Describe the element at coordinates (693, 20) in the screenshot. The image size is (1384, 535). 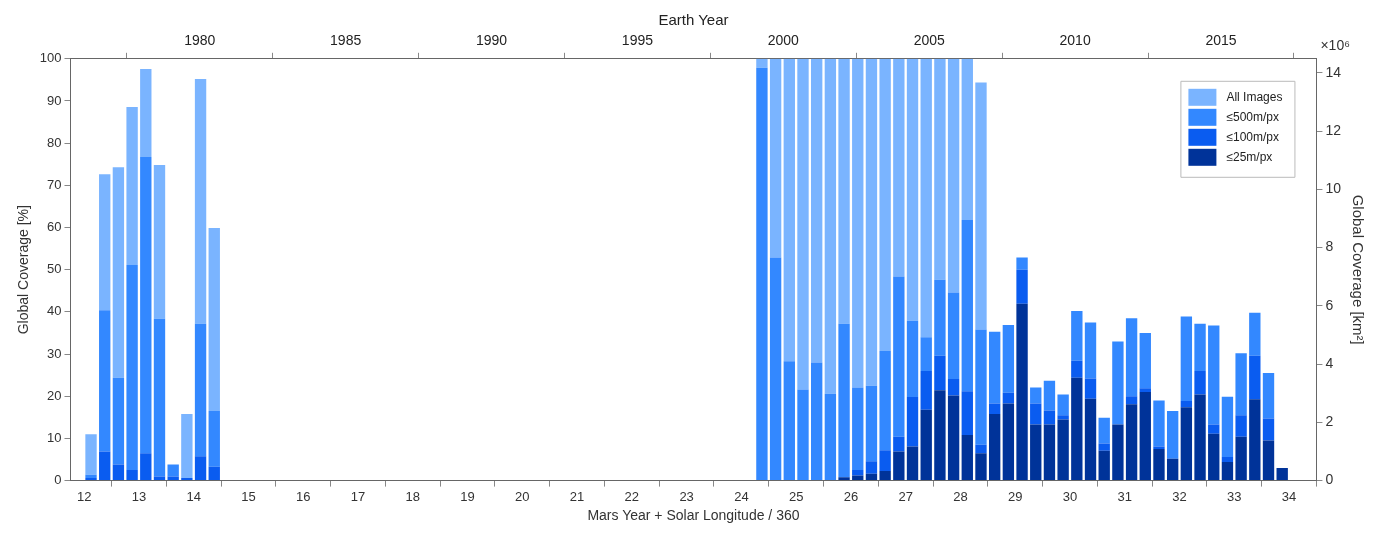
I see `x2-axis-title: Earth Year` at that location.